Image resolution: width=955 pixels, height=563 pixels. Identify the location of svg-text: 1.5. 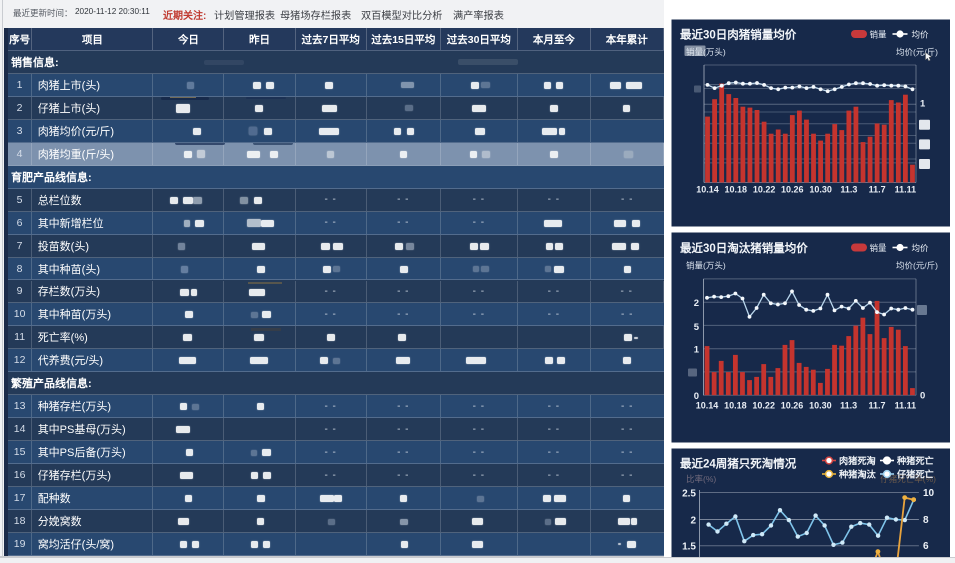
(689, 547).